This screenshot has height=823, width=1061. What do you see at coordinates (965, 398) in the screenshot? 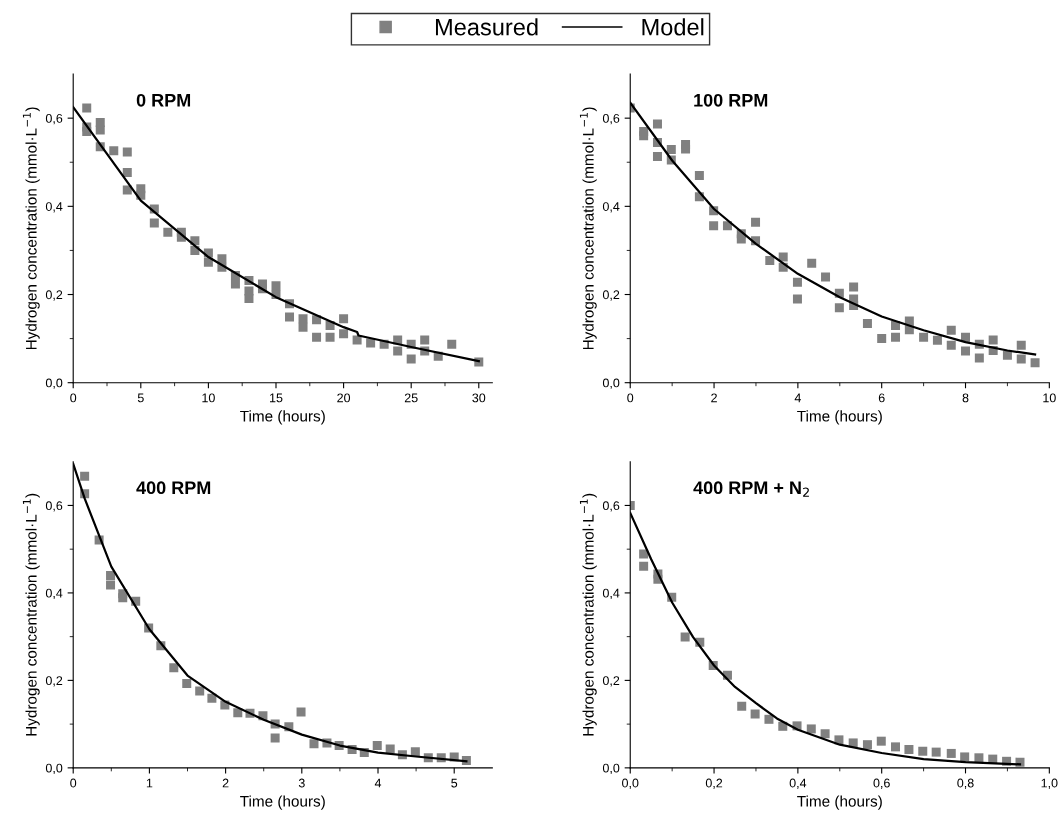
I see `x-tick-label: 8` at bounding box center [965, 398].